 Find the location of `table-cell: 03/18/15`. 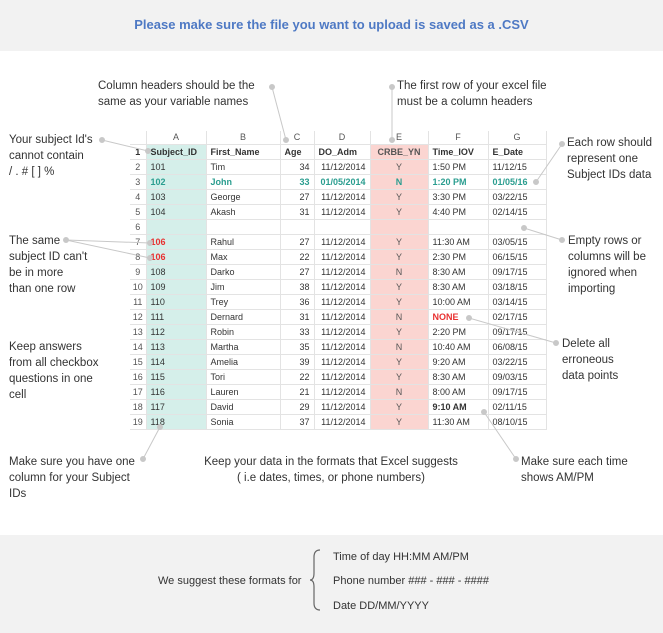

table-cell: 03/18/15 is located at coordinates (517, 286).